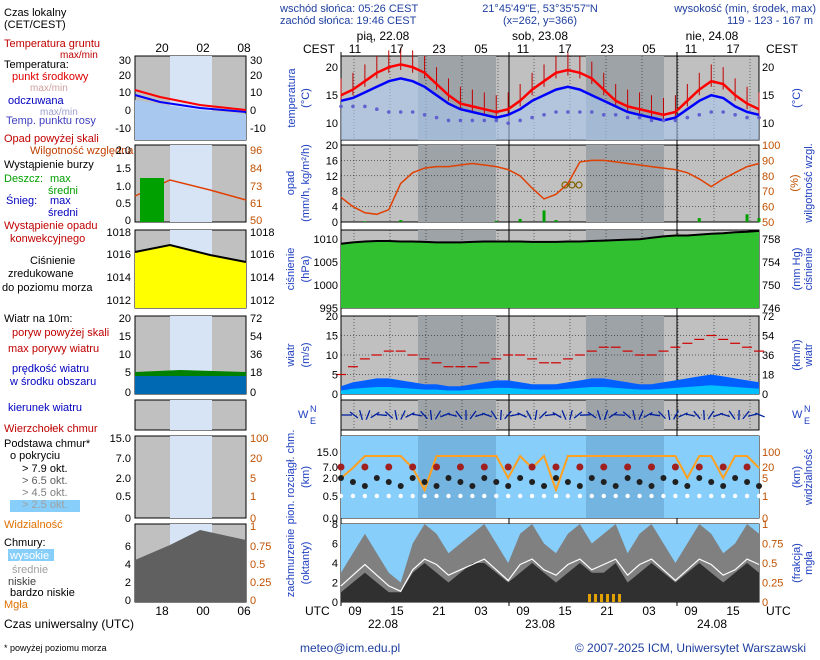 The height and width of the screenshot is (660, 820). What do you see at coordinates (125, 319) in the screenshot?
I see `legend-ytick: 20` at bounding box center [125, 319].